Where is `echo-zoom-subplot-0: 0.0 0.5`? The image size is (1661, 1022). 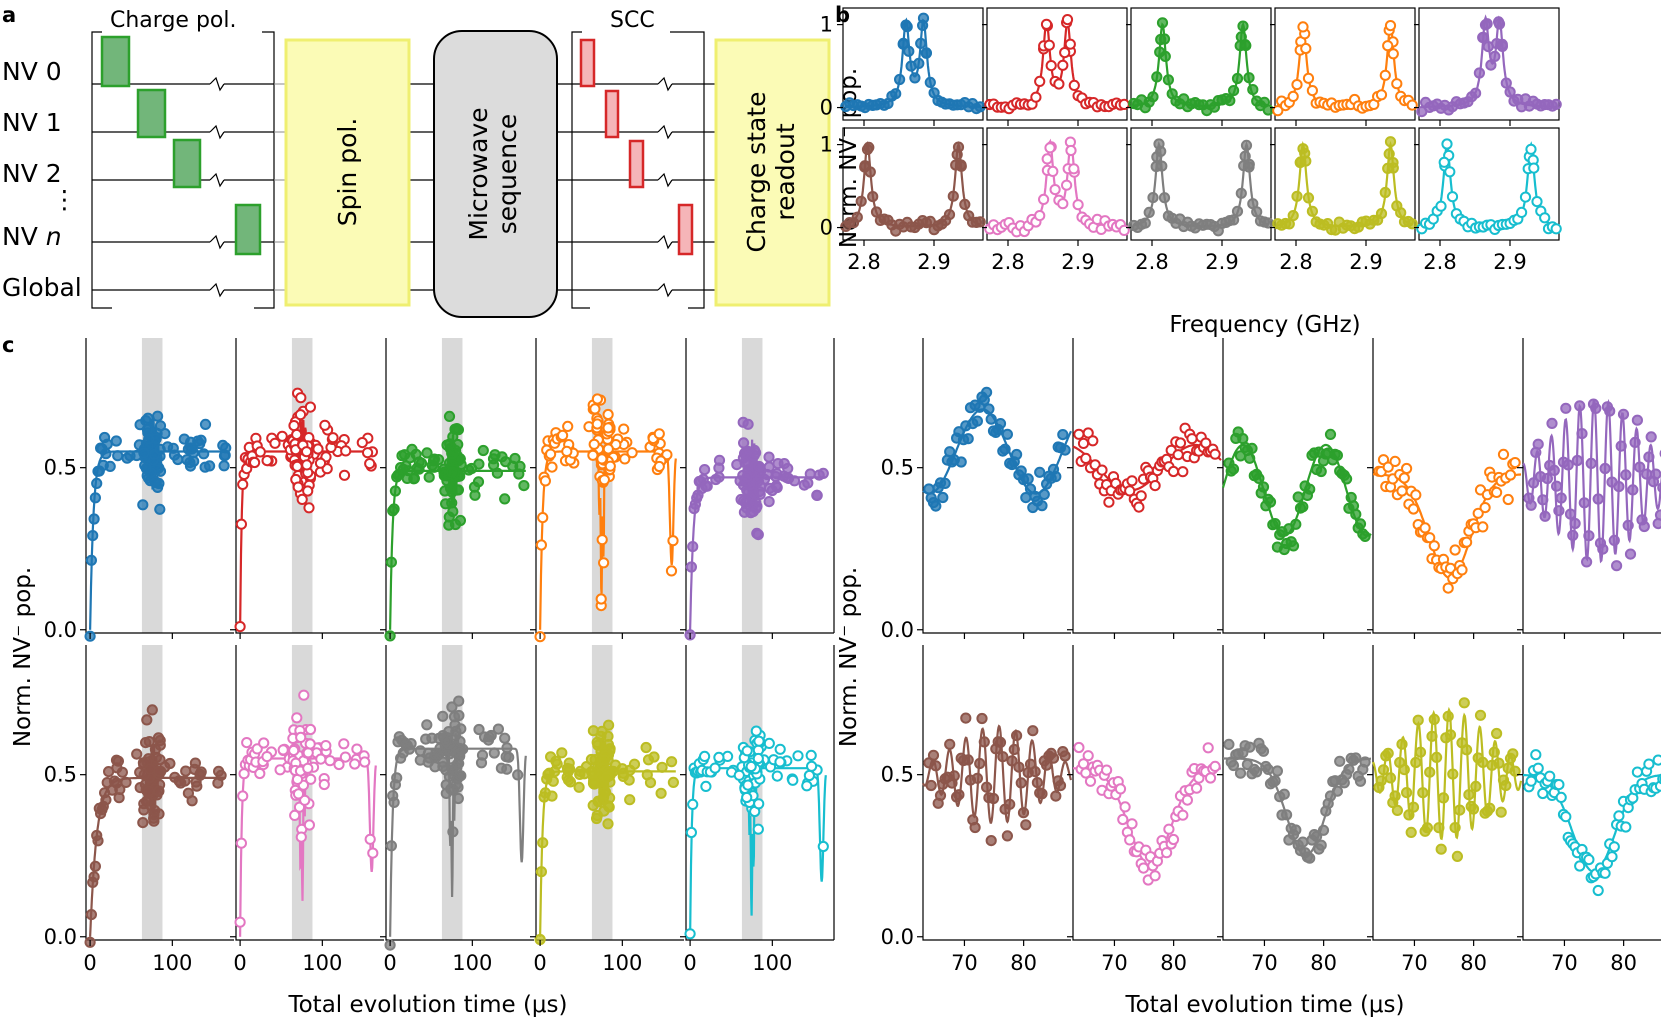 echo-zoom-subplot-0: 0.0 0.5 is located at coordinates (977, 490).